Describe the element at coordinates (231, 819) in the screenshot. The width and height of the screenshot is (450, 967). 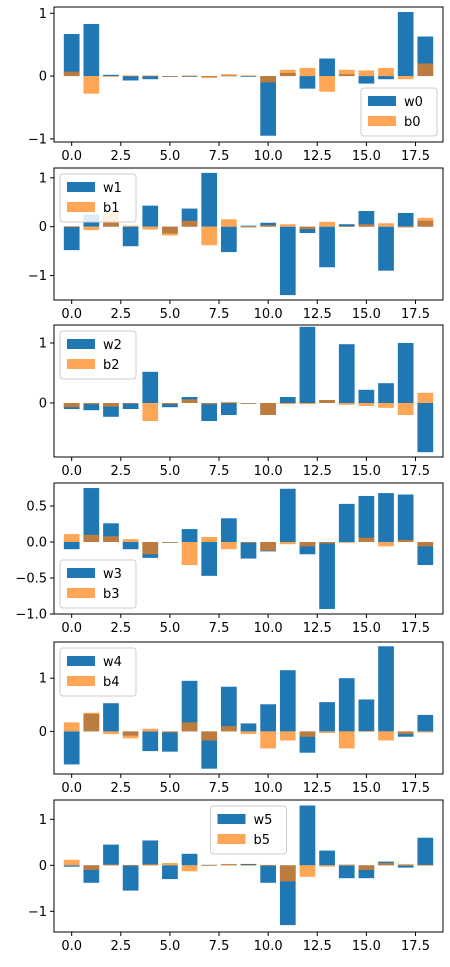
I see `legend-swatch-w5` at that location.